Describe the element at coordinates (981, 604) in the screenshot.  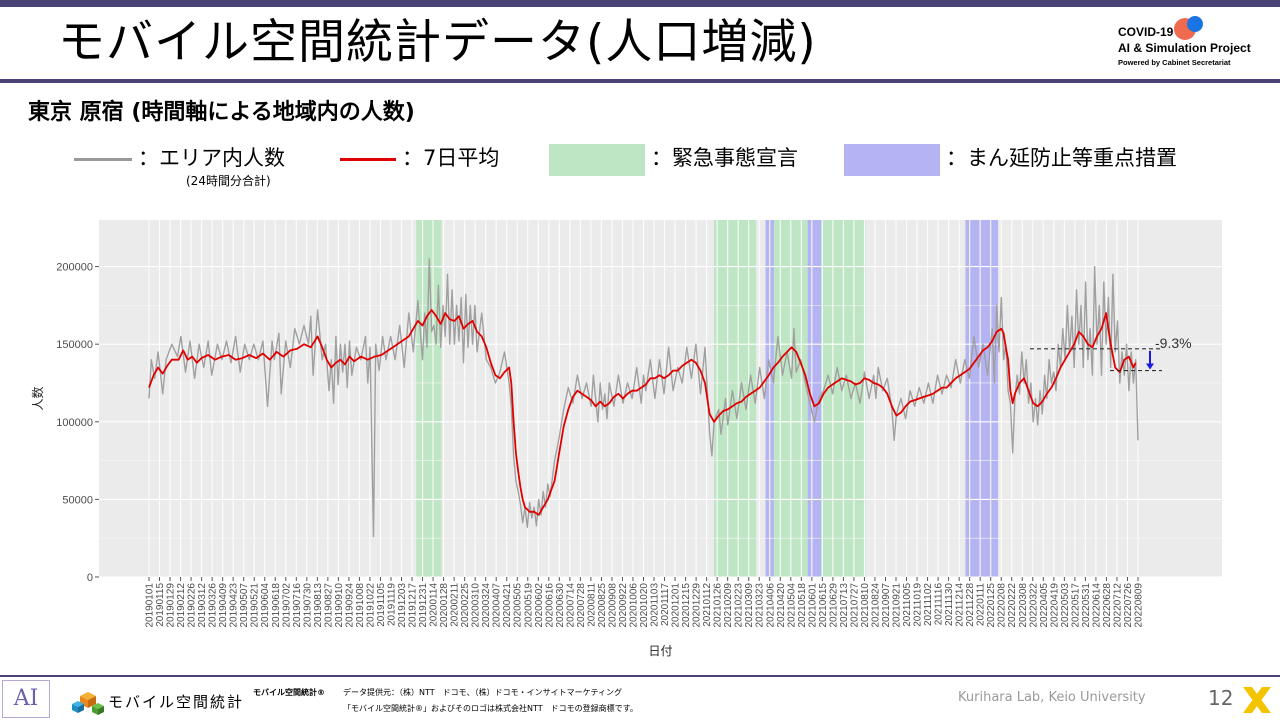
I see `x-tick-label: 20220111` at that location.